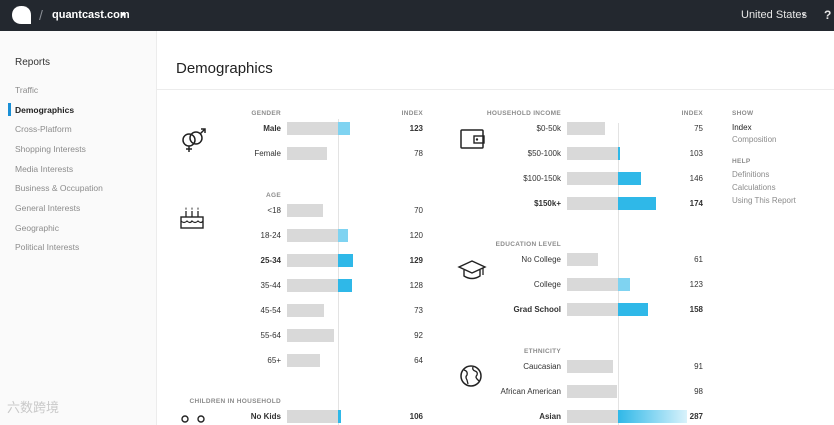 This screenshot has height=425, width=834. What do you see at coordinates (698, 128) in the screenshot?
I see `row-index-0-50k: 75` at bounding box center [698, 128].